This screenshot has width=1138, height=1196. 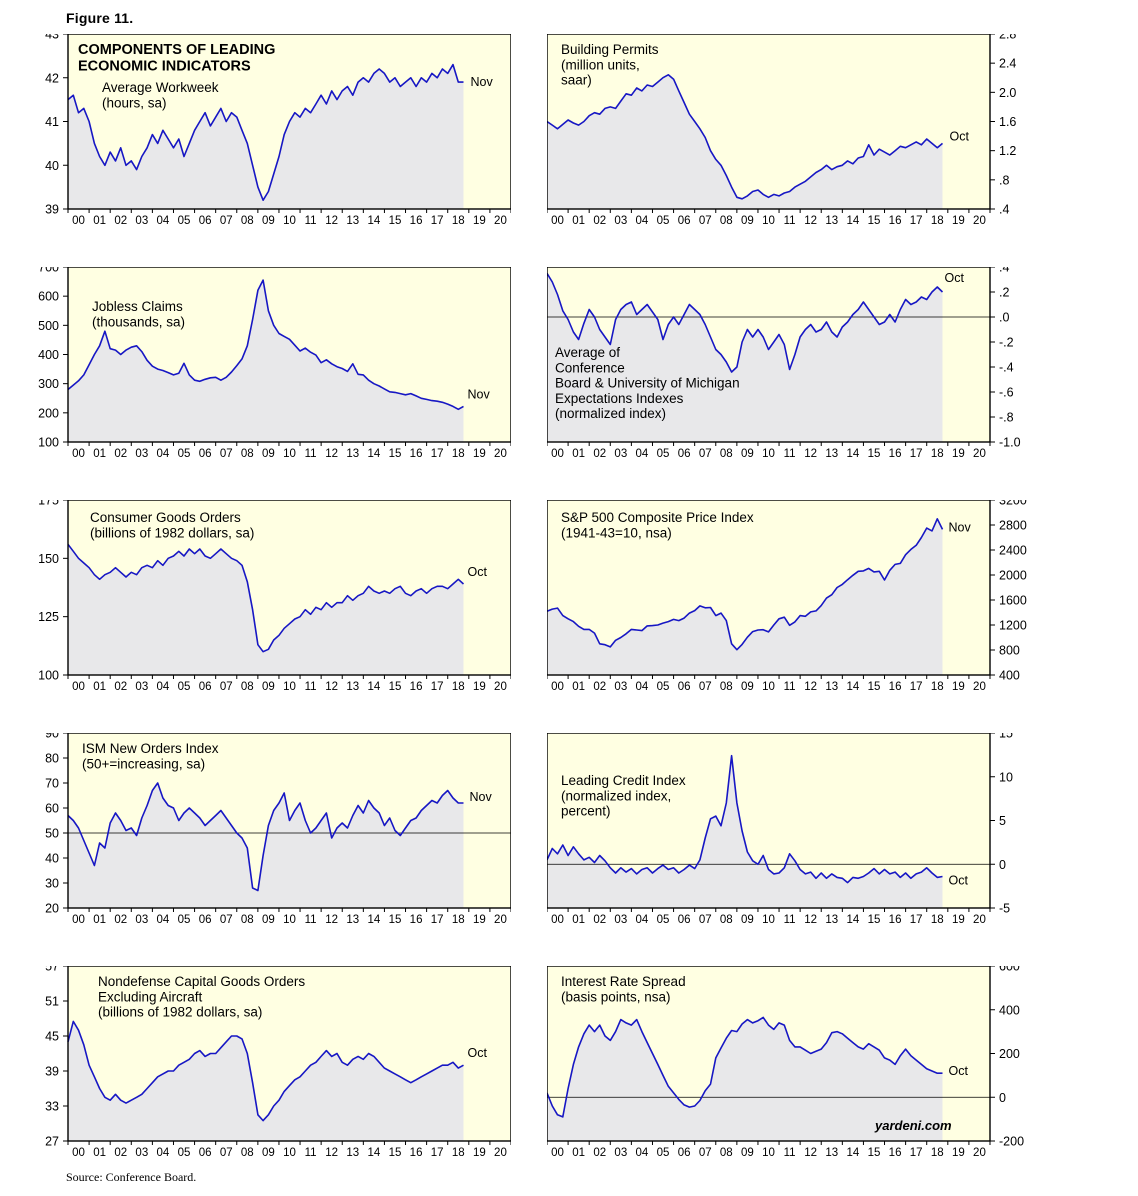 What do you see at coordinates (1007, 151) in the screenshot?
I see `y-axis-label: 1.2` at bounding box center [1007, 151].